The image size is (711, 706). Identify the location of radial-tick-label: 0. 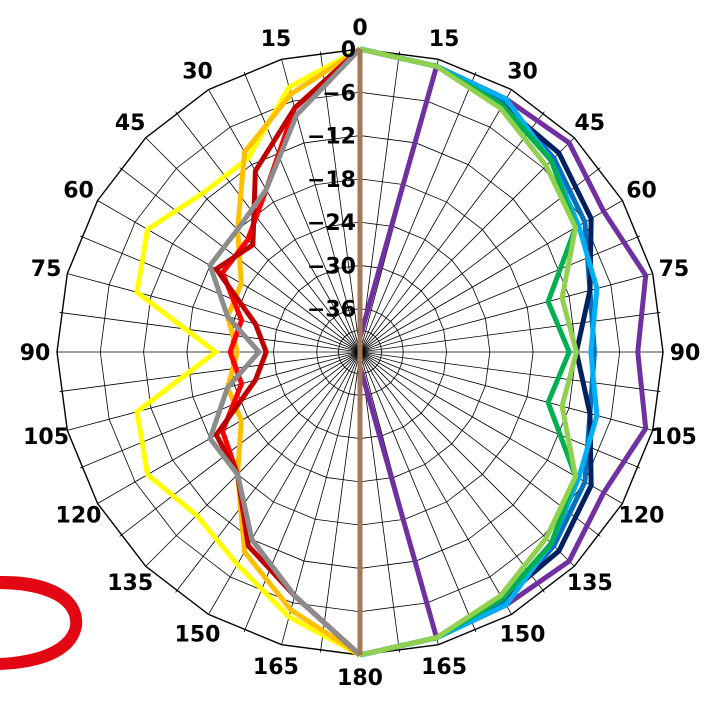
(348, 50).